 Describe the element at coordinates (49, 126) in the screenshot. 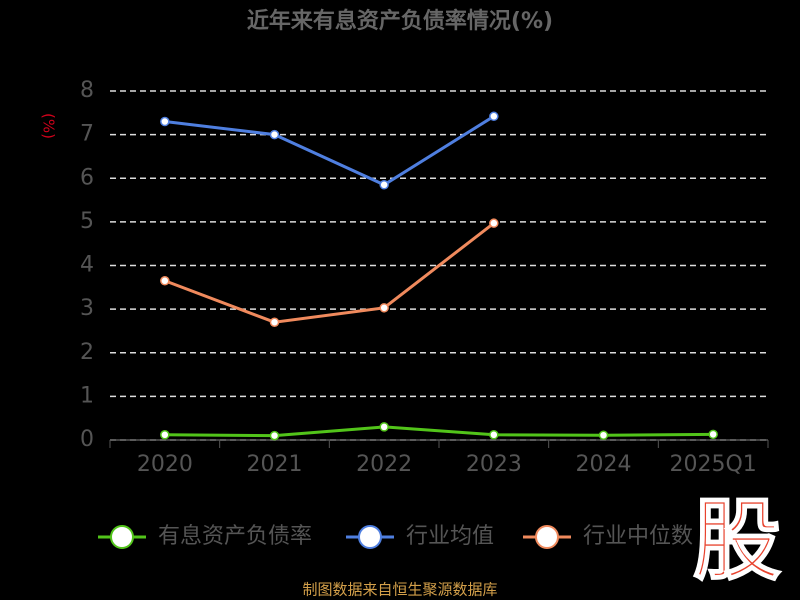

I see `y-axis-label: (%)` at that location.